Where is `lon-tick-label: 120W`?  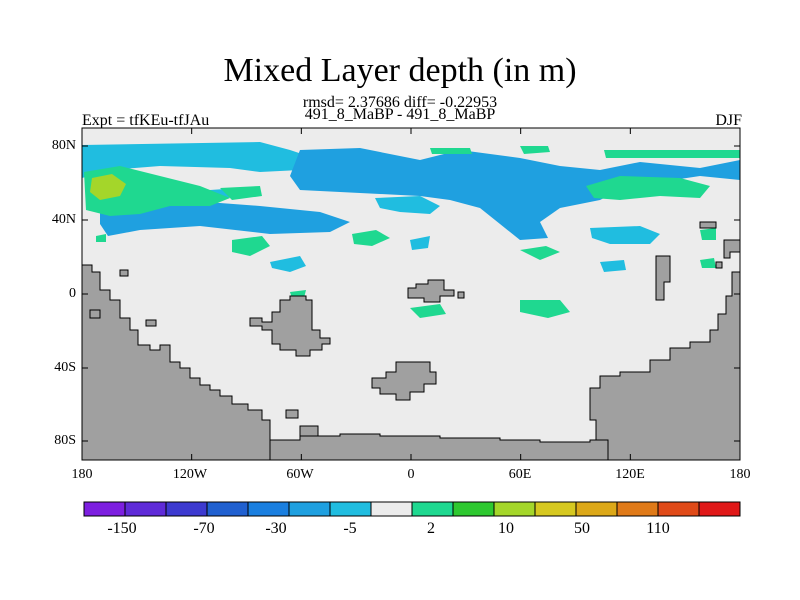 lon-tick-label: 120W is located at coordinates (190, 474).